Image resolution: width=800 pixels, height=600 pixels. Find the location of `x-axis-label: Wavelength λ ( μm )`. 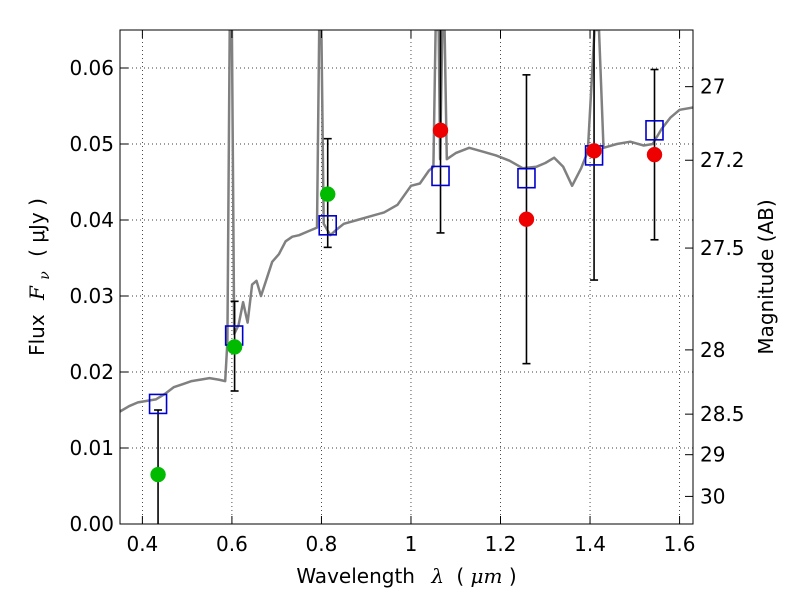

x-axis-label: Wavelength λ ( μm ) is located at coordinates (406, 576).